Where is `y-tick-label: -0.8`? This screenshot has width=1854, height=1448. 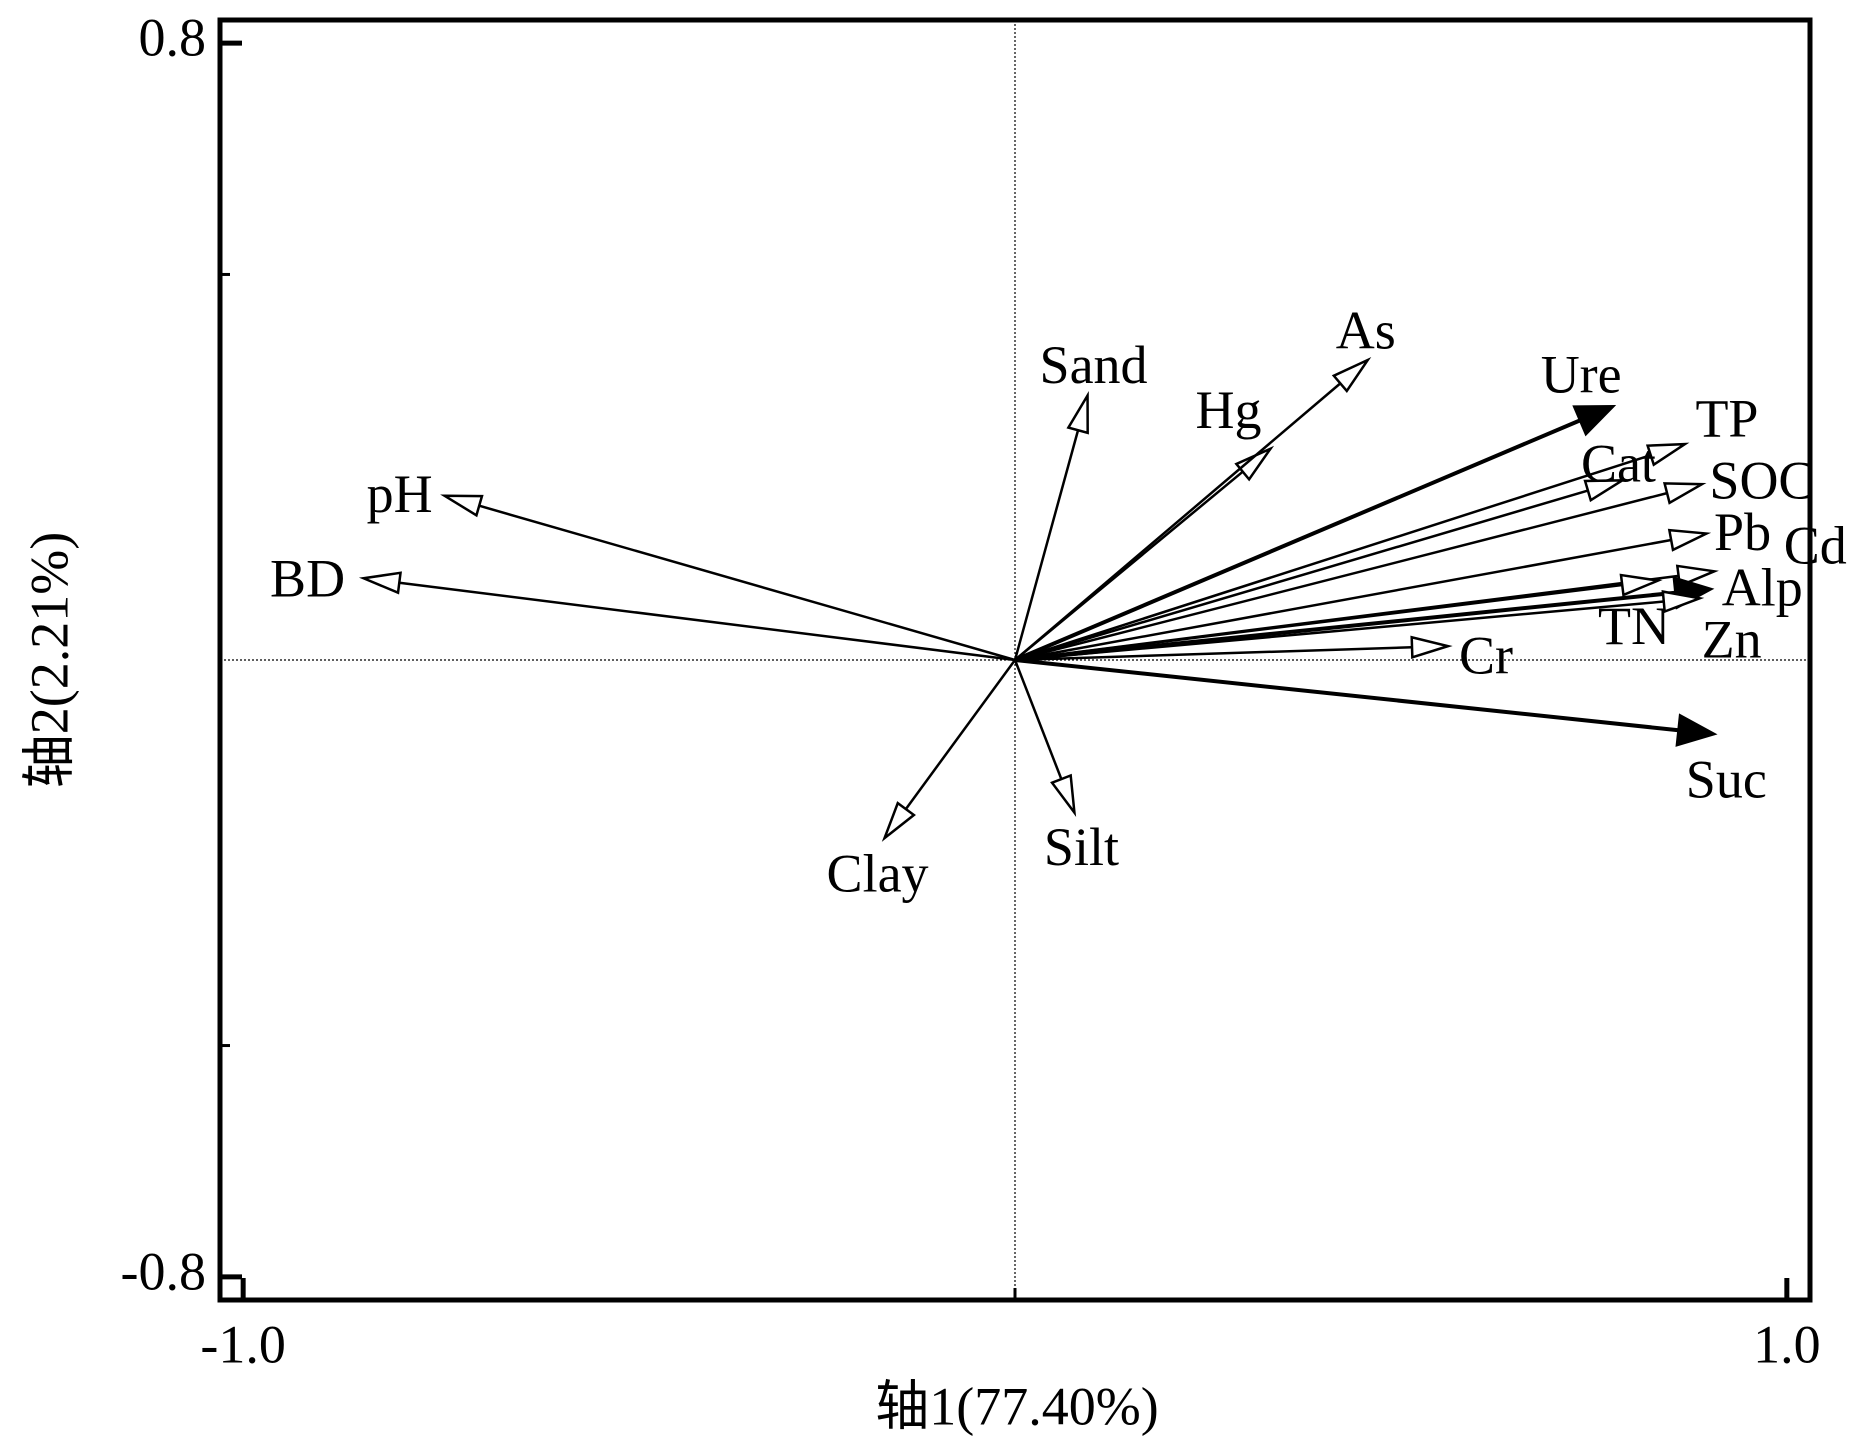
y-tick-label: -0.8 is located at coordinates (163, 1271).